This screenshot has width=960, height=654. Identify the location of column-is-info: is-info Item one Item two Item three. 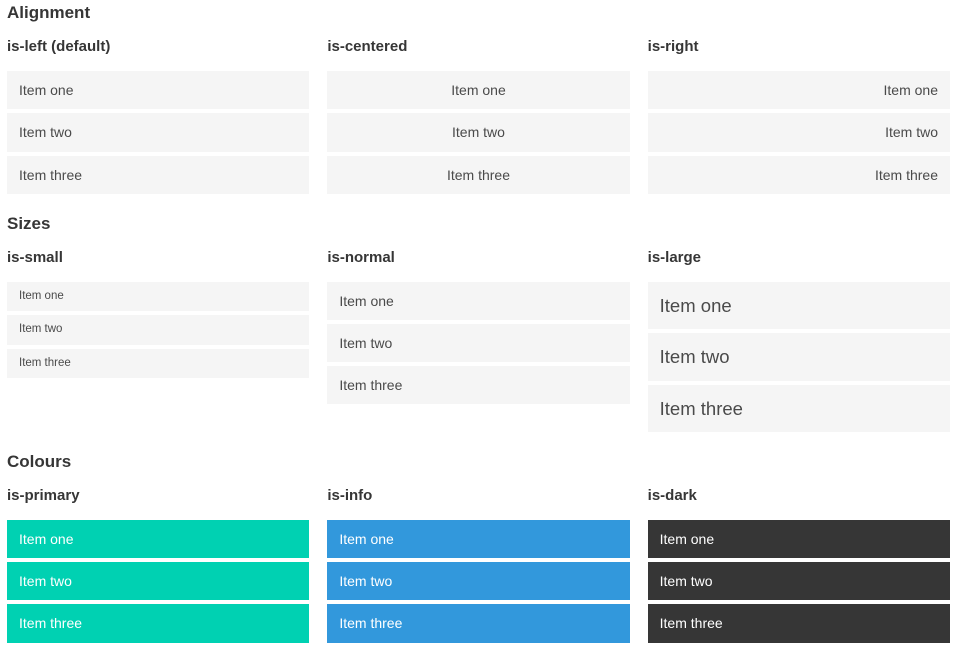
(478, 566).